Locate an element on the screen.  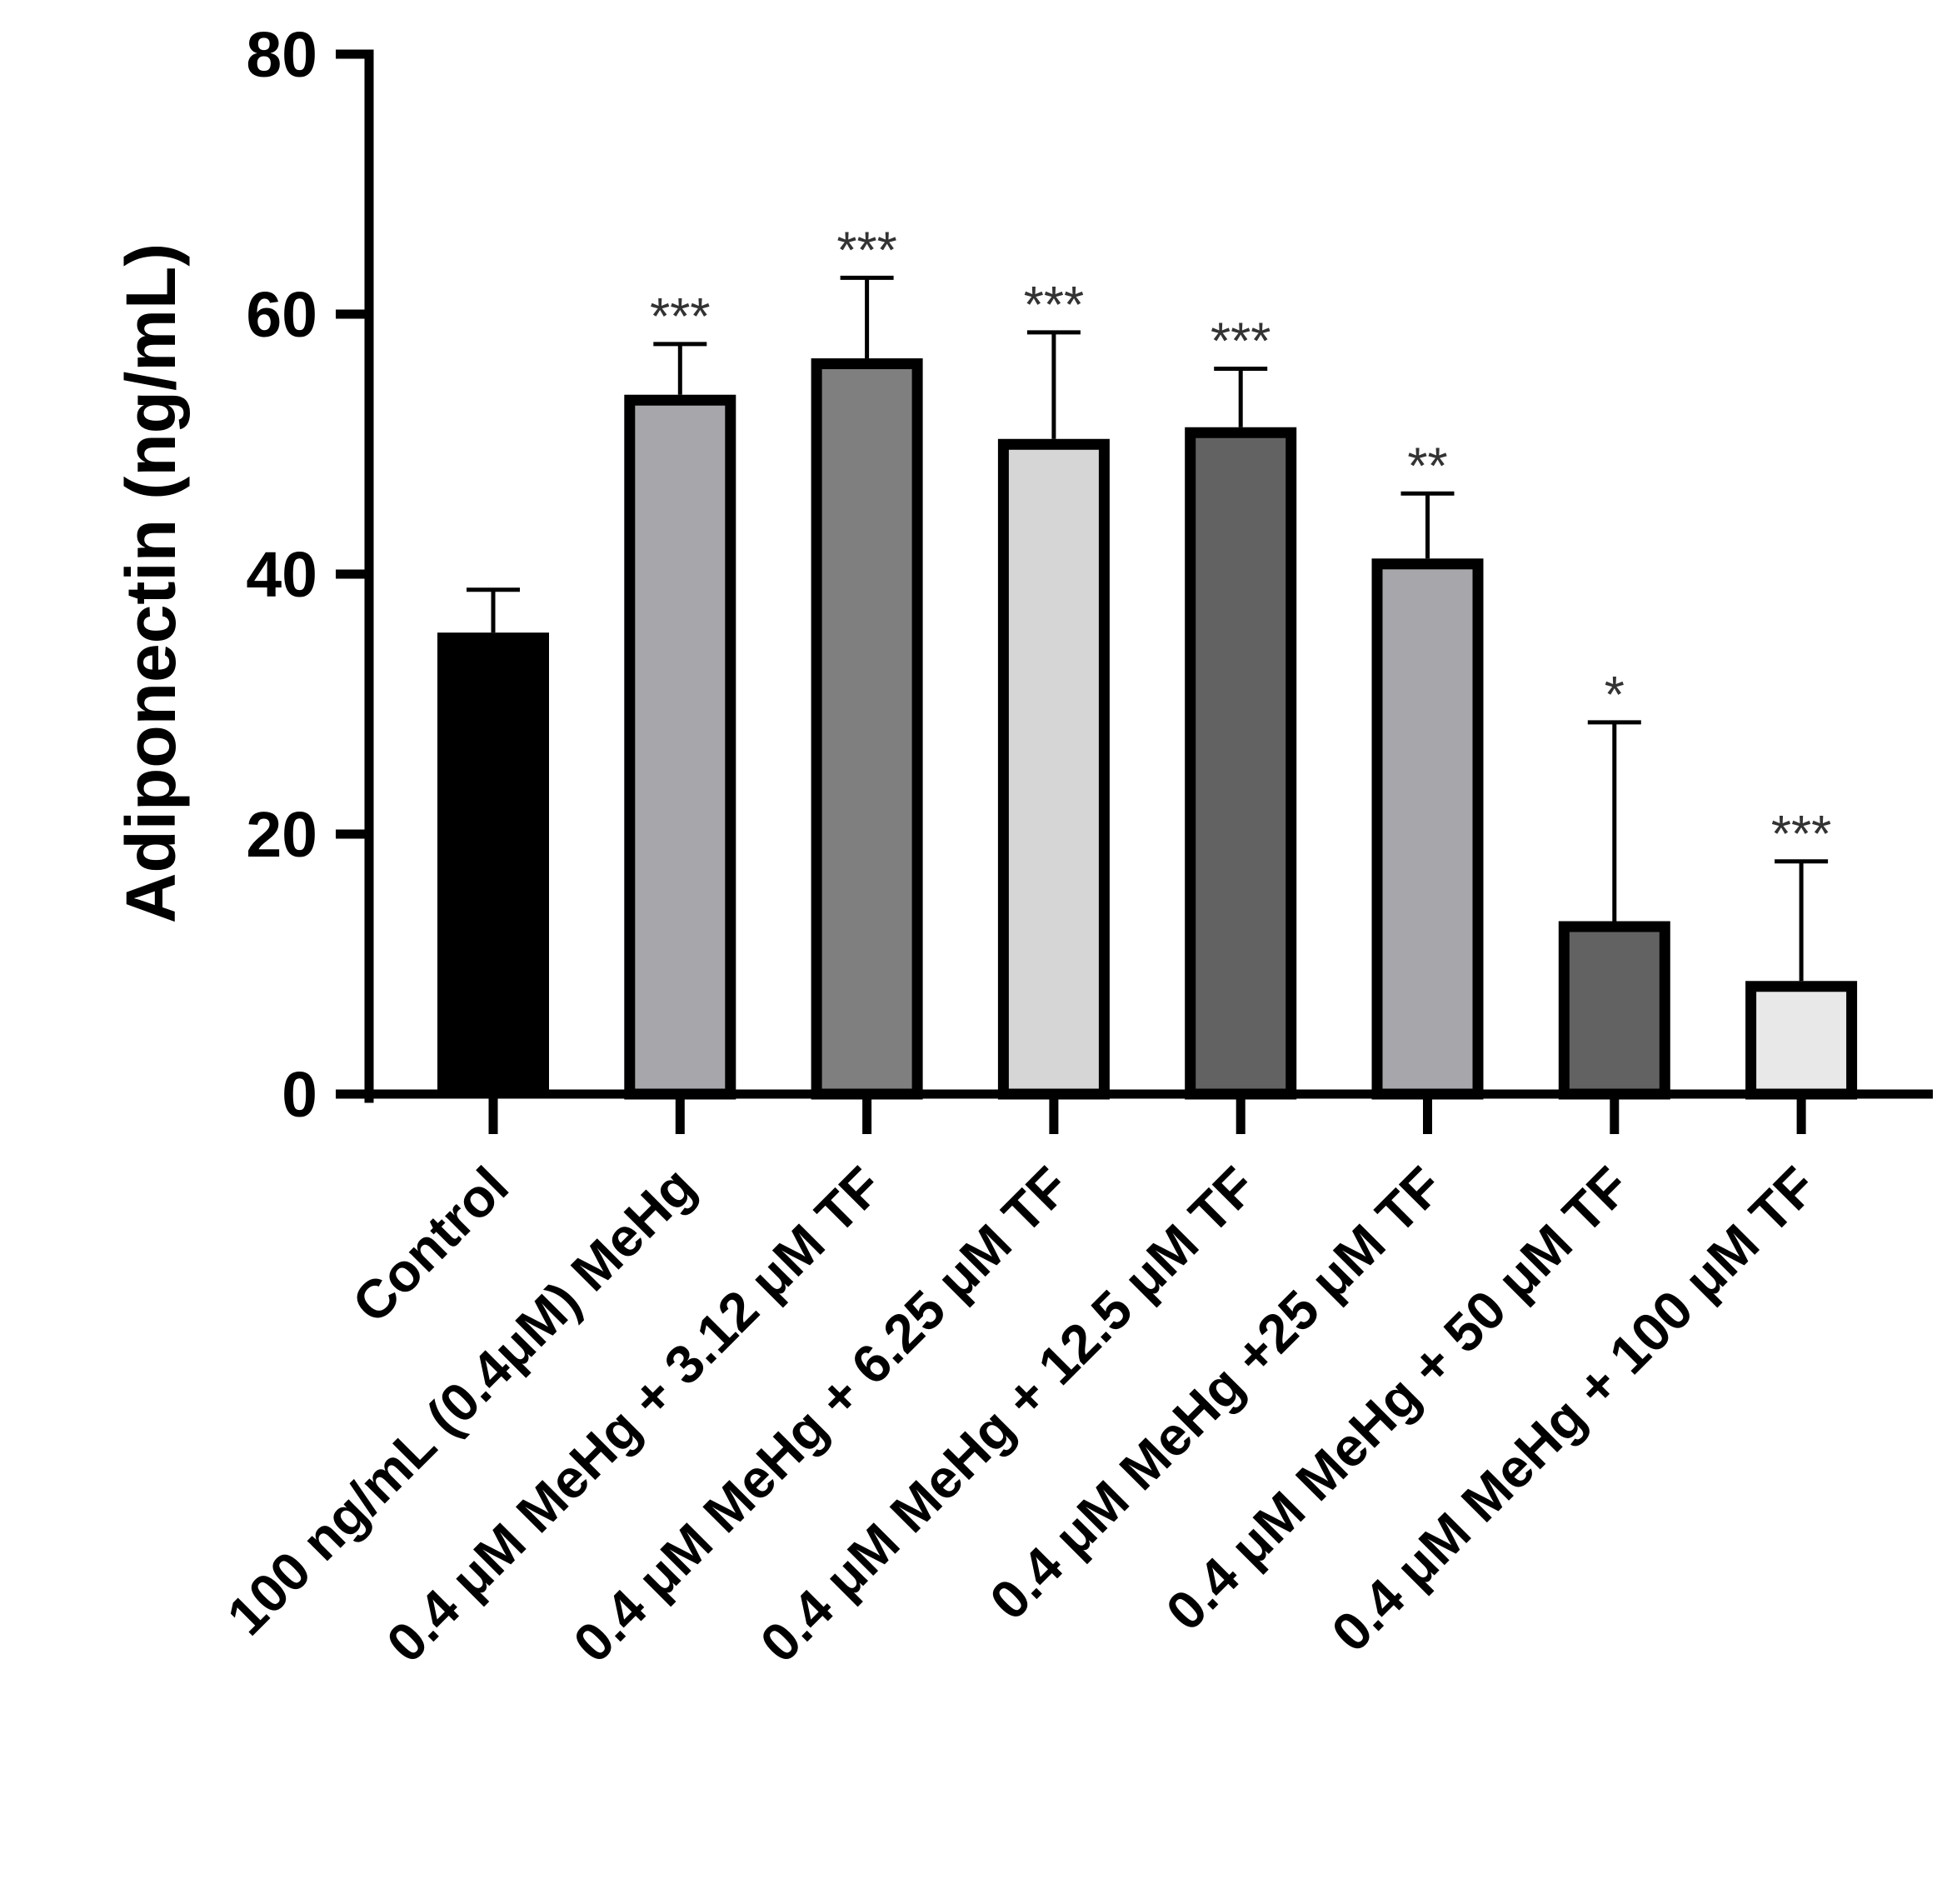
significance-4: *** is located at coordinates (1241, 342).